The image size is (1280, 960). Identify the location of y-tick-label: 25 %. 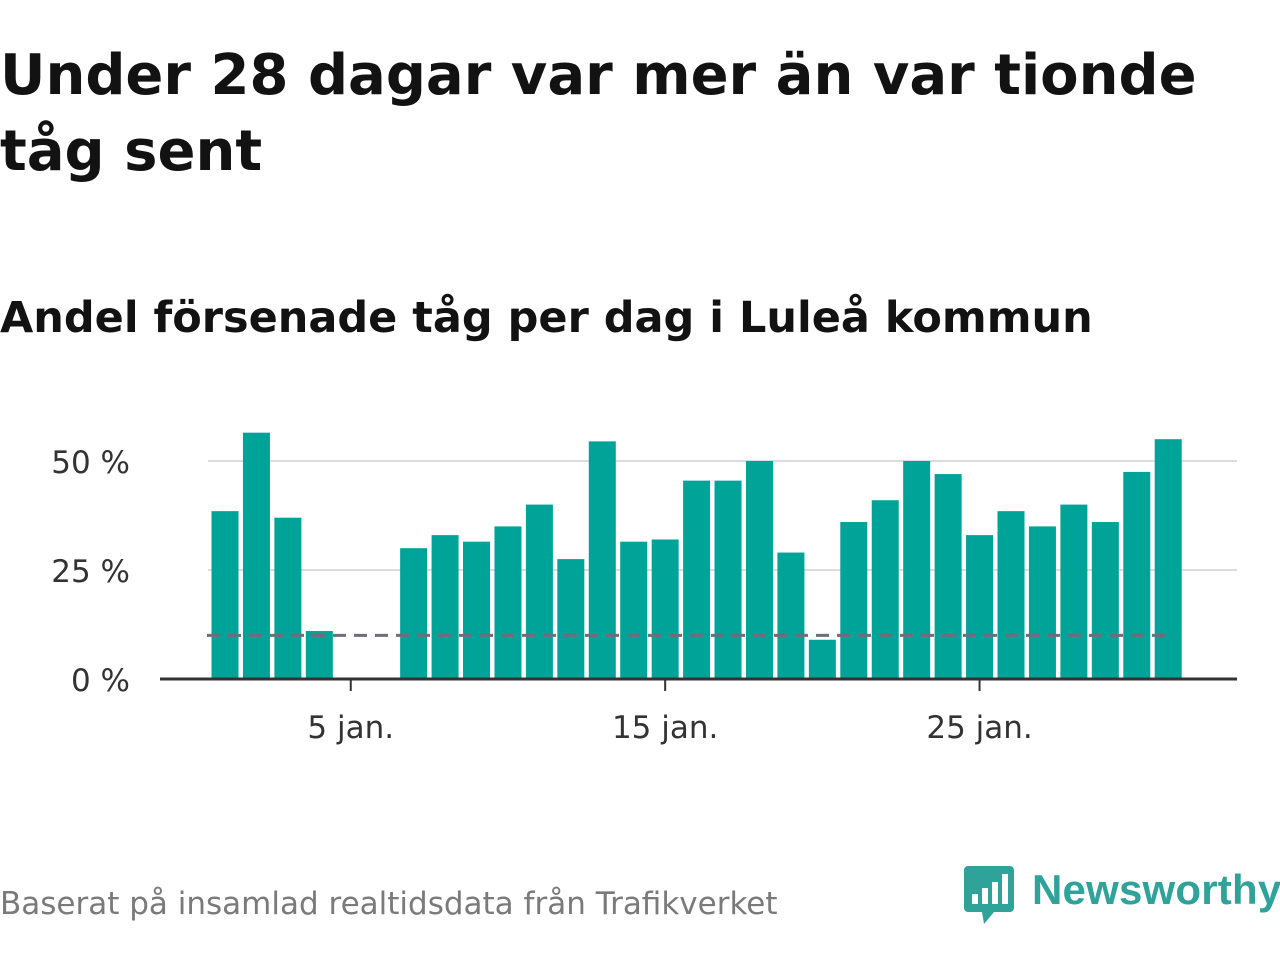
(90, 572).